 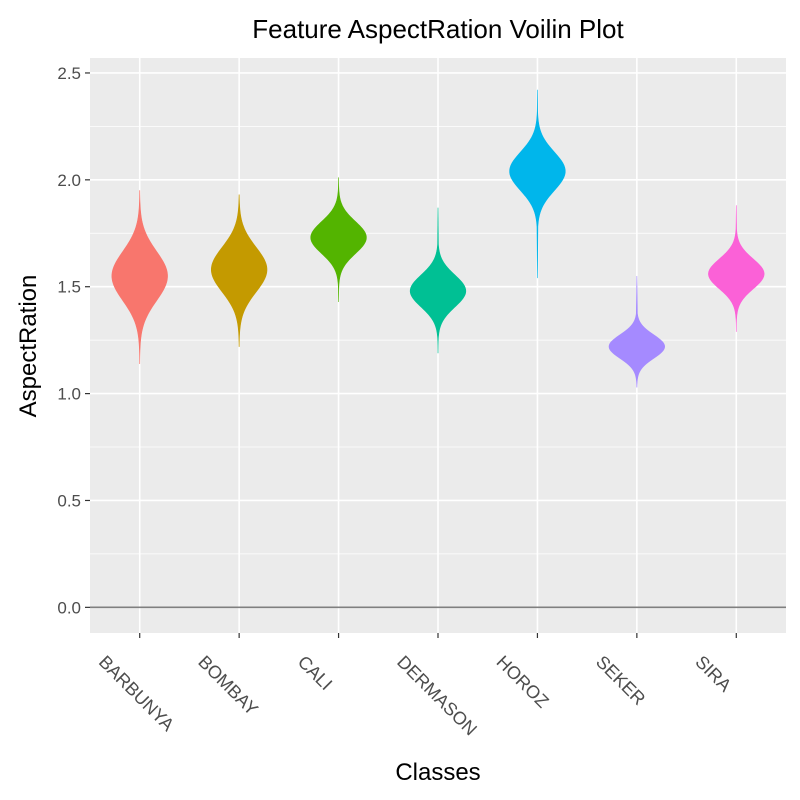 I want to click on violin-barbunya, so click(x=139, y=277).